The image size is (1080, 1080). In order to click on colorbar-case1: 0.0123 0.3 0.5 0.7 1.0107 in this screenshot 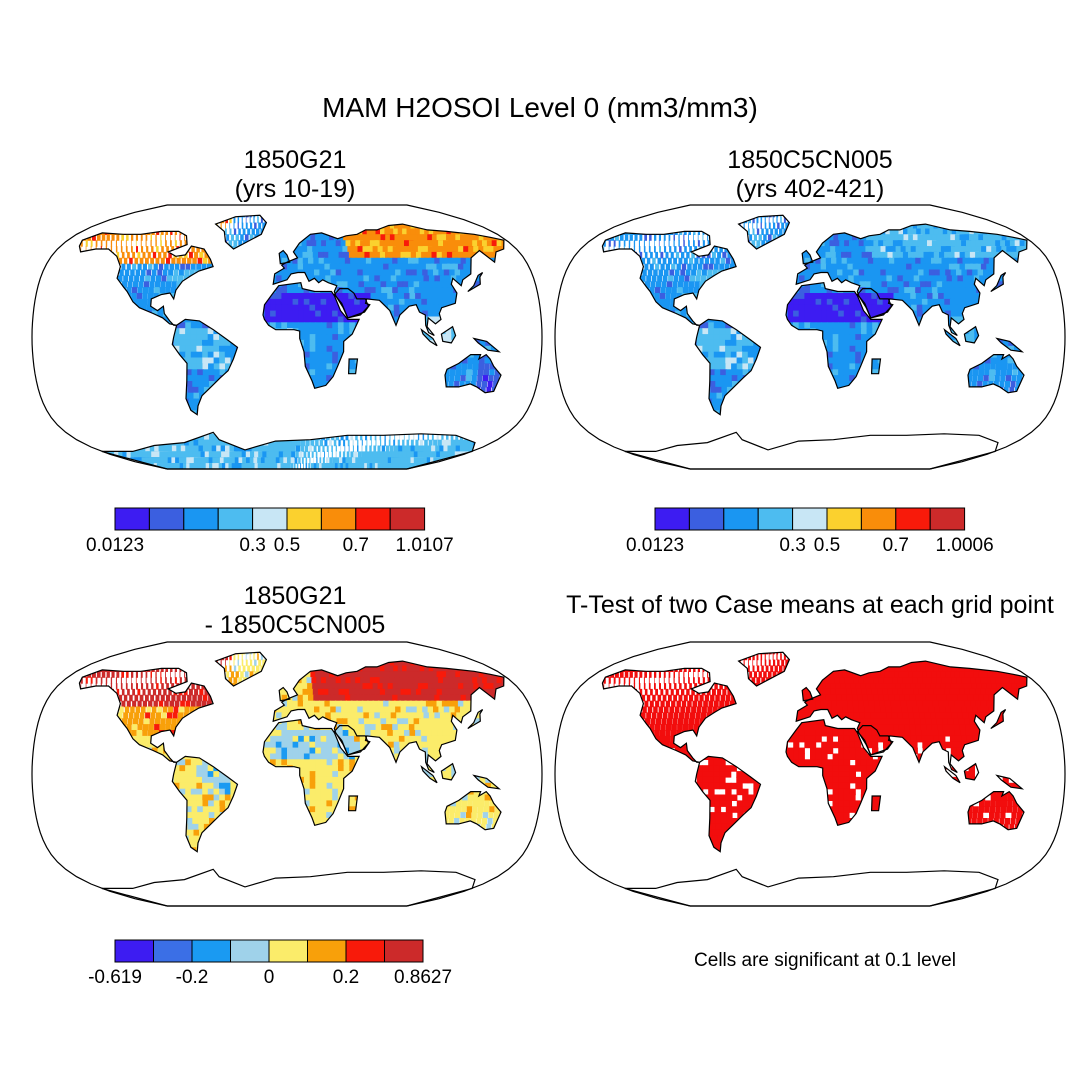, I will do `click(270, 531)`.